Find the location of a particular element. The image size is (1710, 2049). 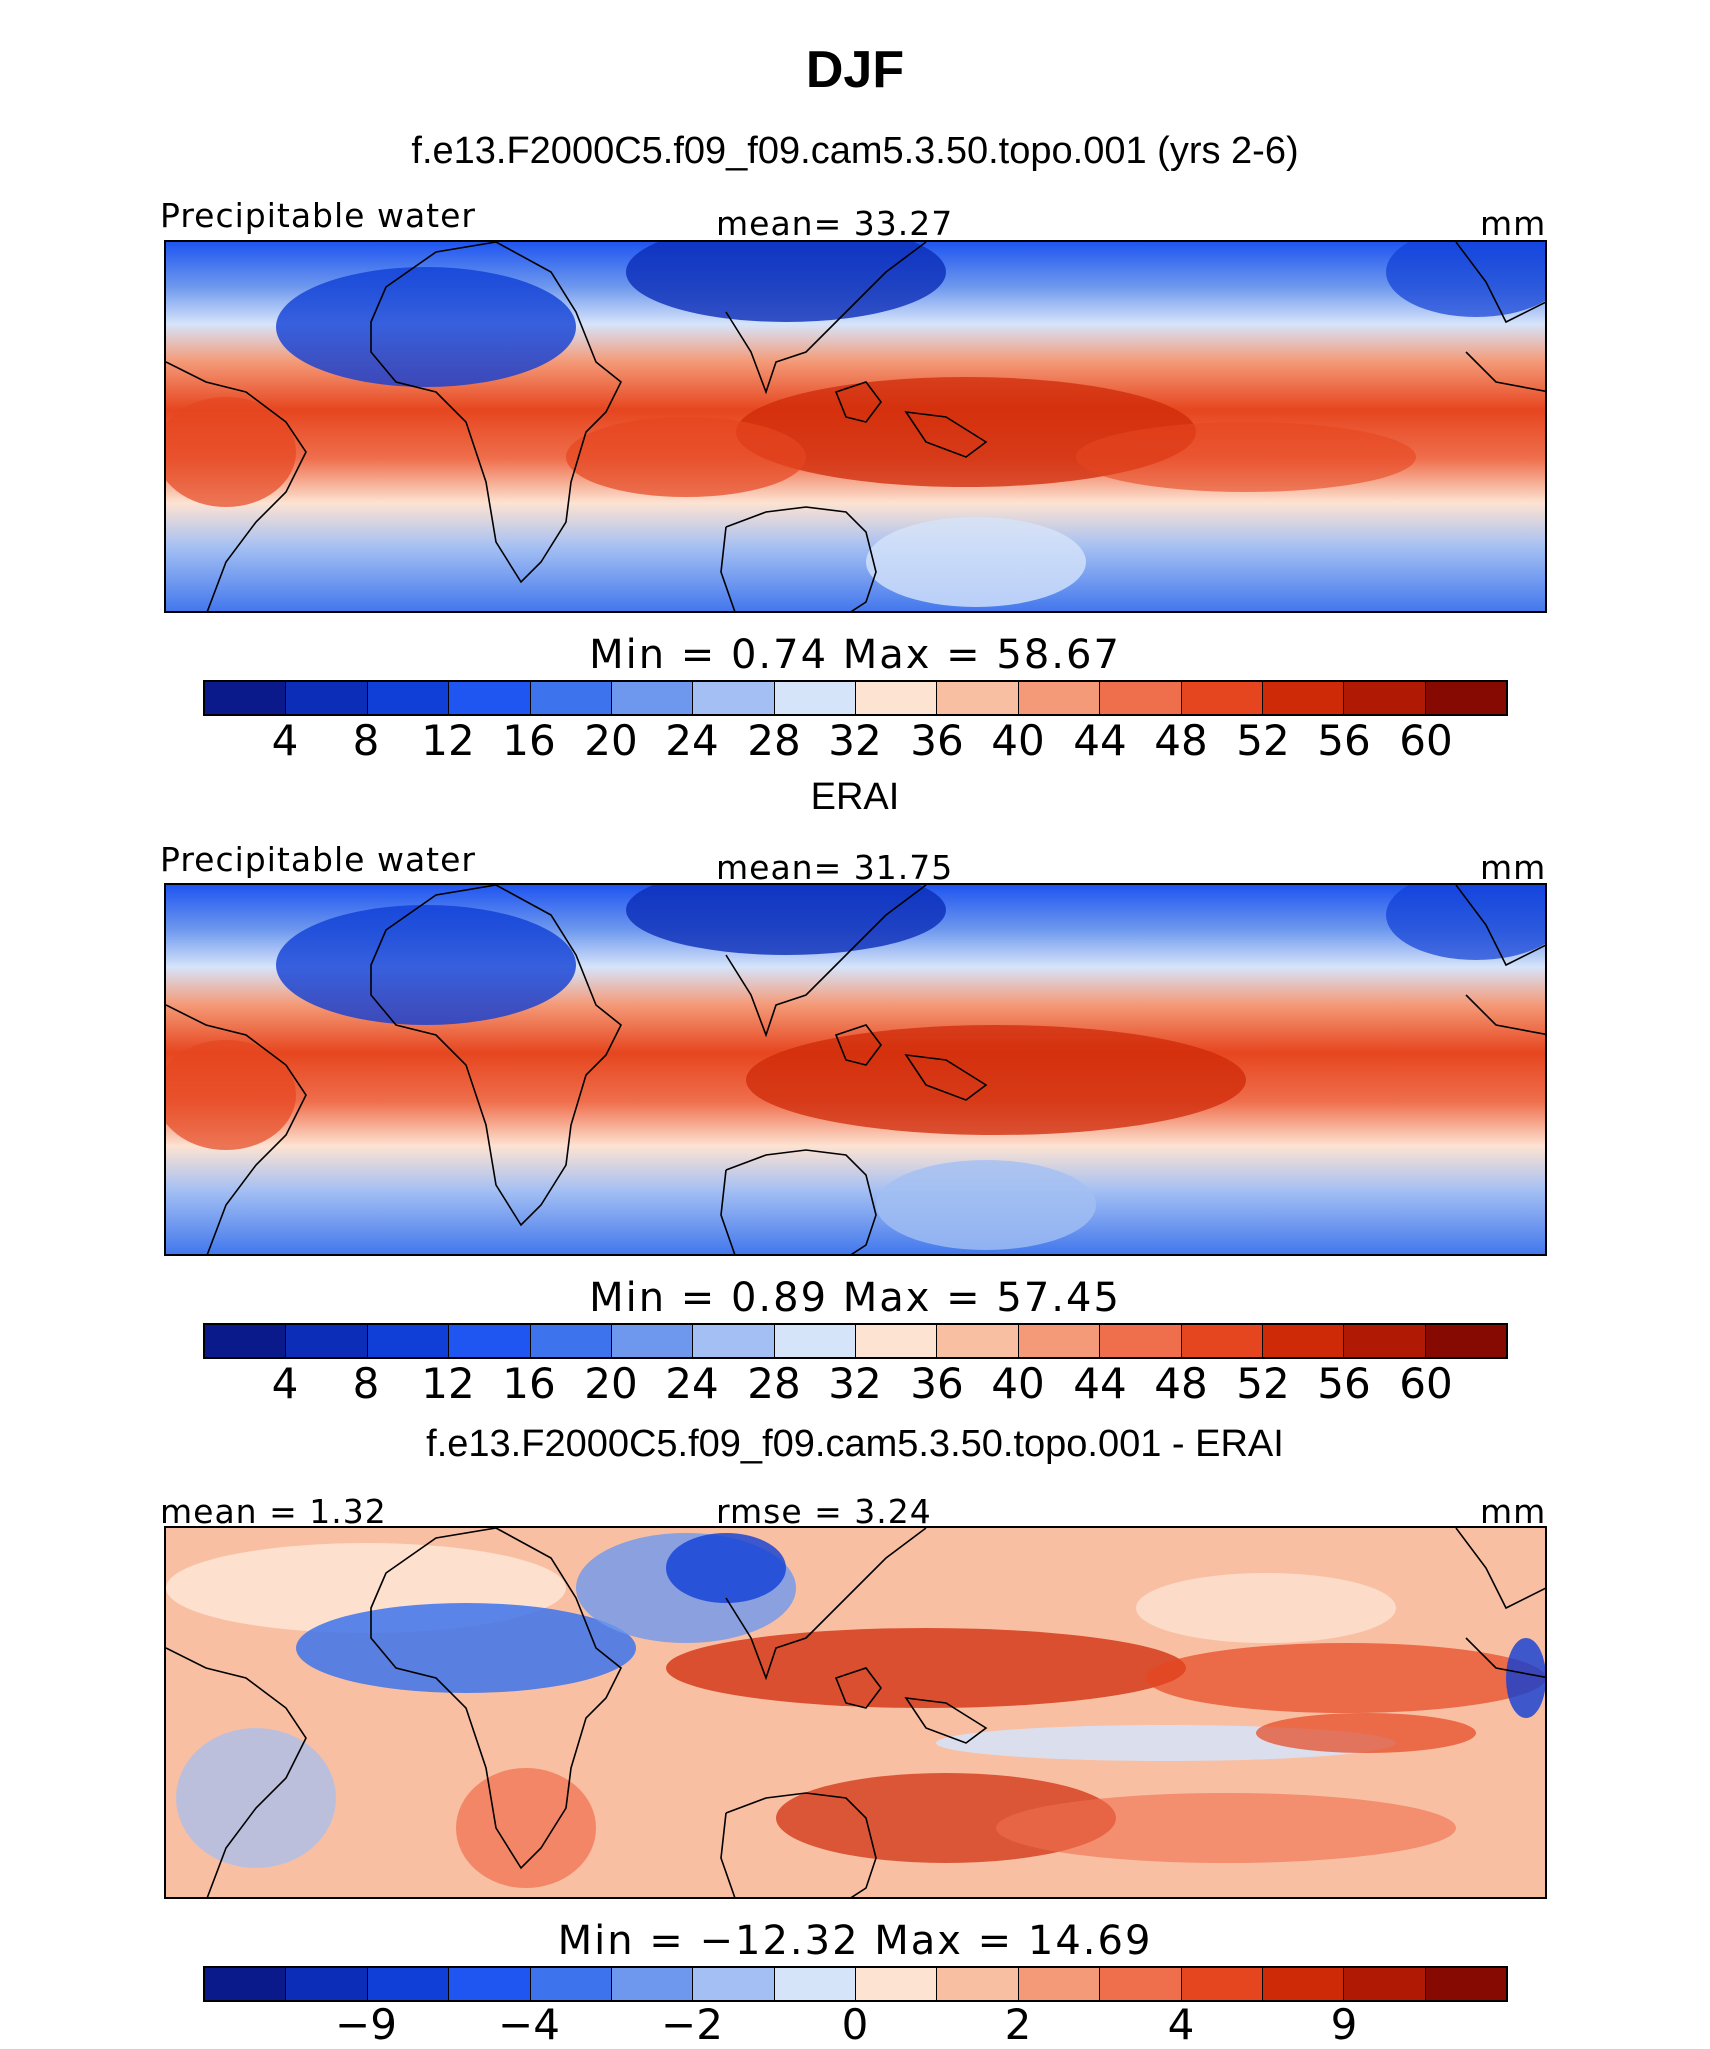

colorbar-tick-label: 12 is located at coordinates (448, 740).